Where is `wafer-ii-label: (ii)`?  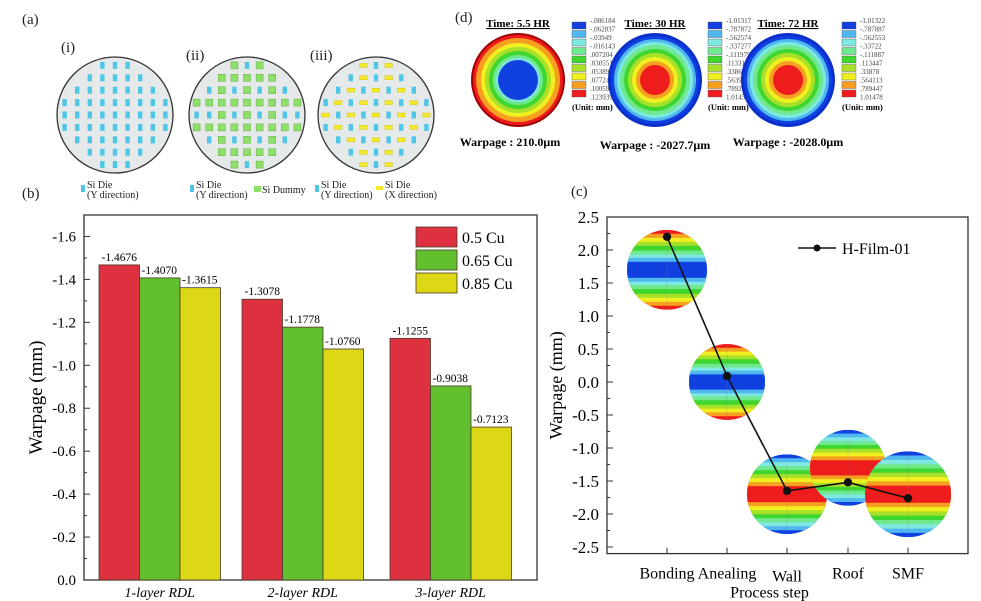 wafer-ii-label: (ii) is located at coordinates (195, 56).